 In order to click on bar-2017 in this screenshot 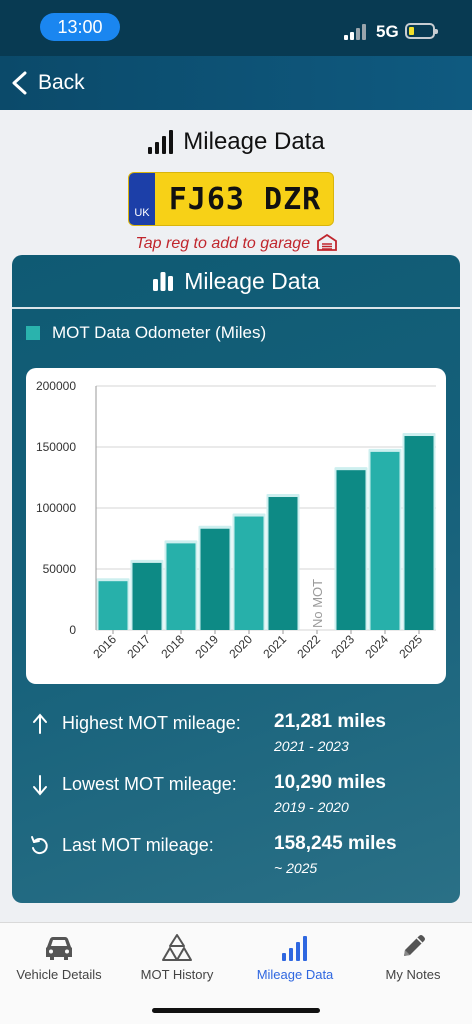, I will do `click(147, 596)`.